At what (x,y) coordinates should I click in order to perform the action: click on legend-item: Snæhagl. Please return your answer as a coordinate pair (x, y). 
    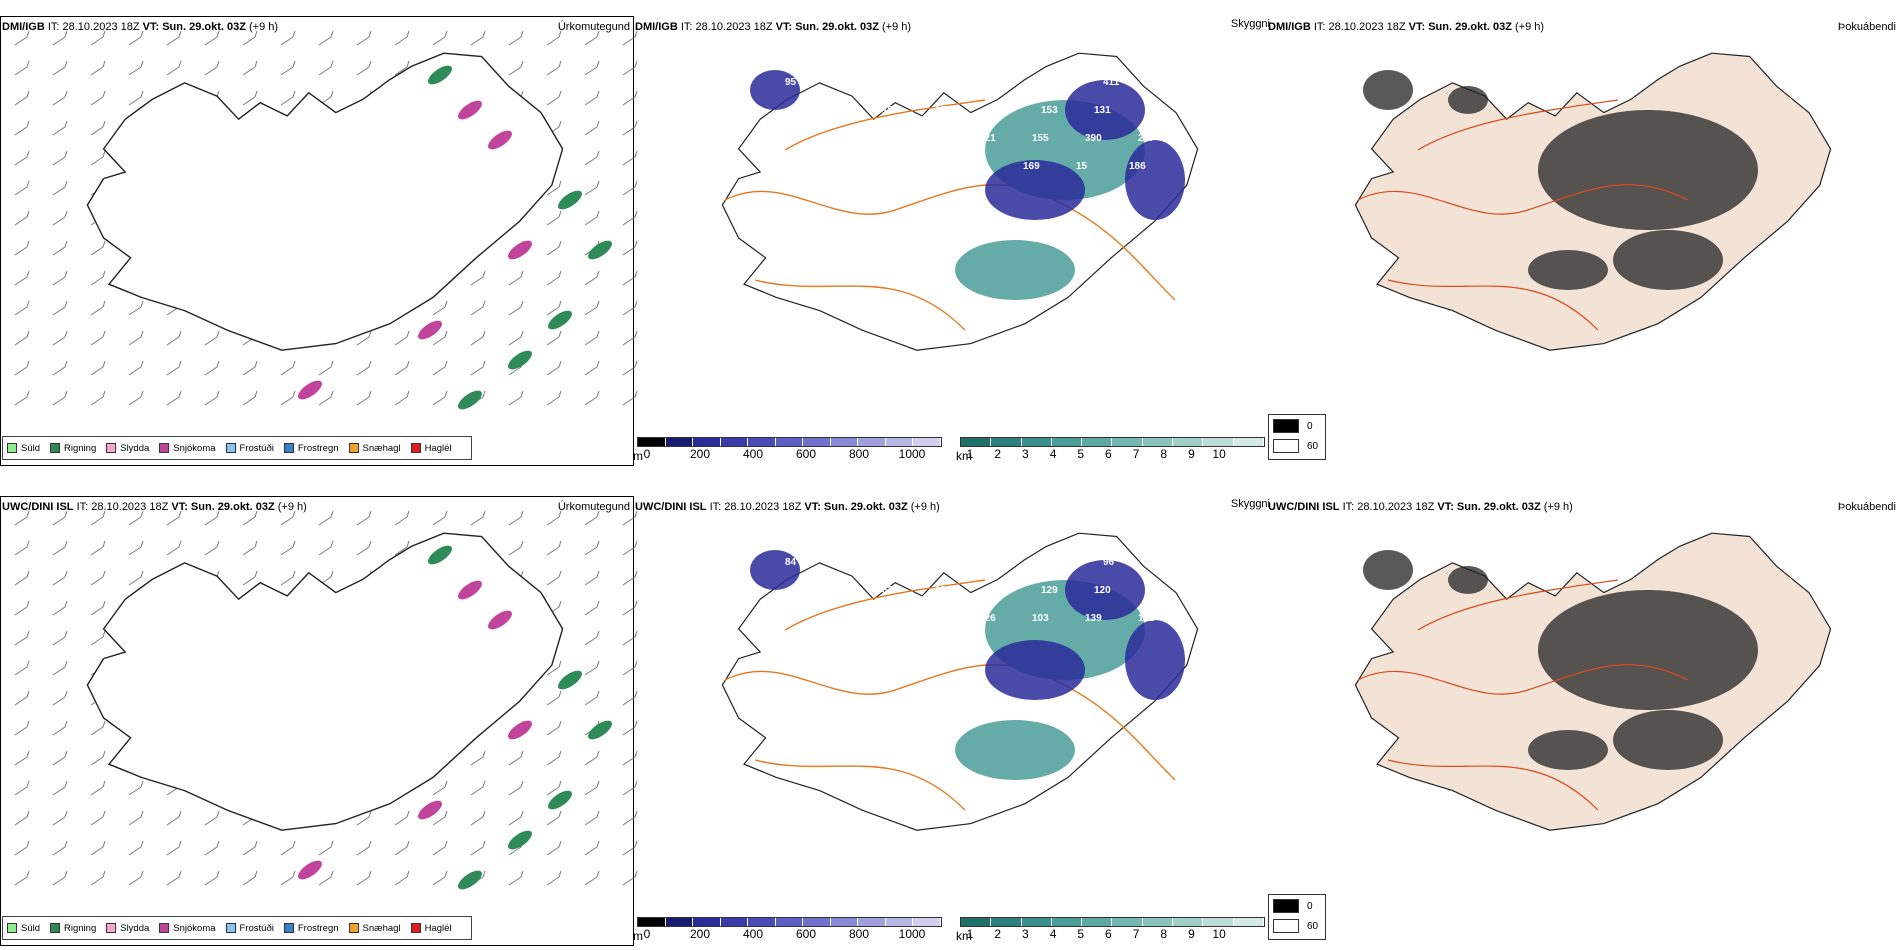
    Looking at the image, I should click on (374, 928).